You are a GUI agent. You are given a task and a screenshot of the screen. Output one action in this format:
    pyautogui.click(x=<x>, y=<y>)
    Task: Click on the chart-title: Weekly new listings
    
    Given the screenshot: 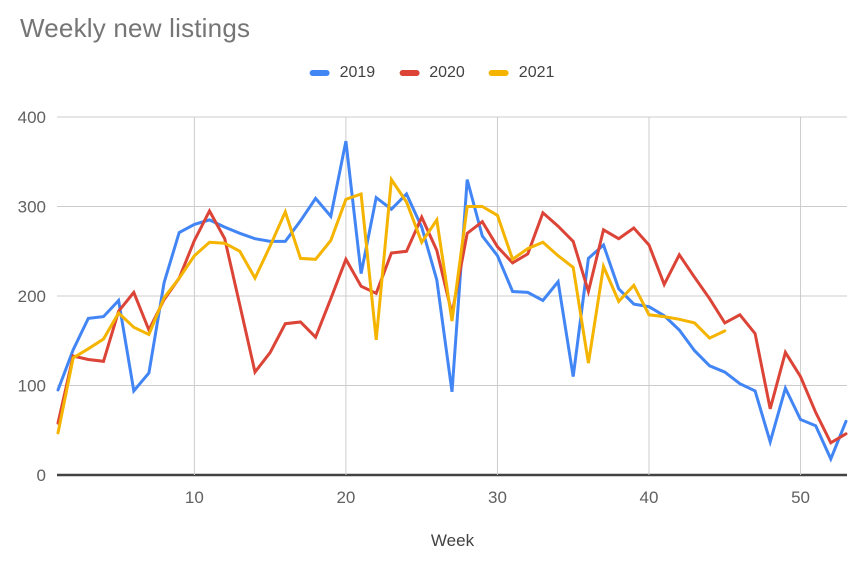 What is the action you would take?
    pyautogui.click(x=135, y=28)
    